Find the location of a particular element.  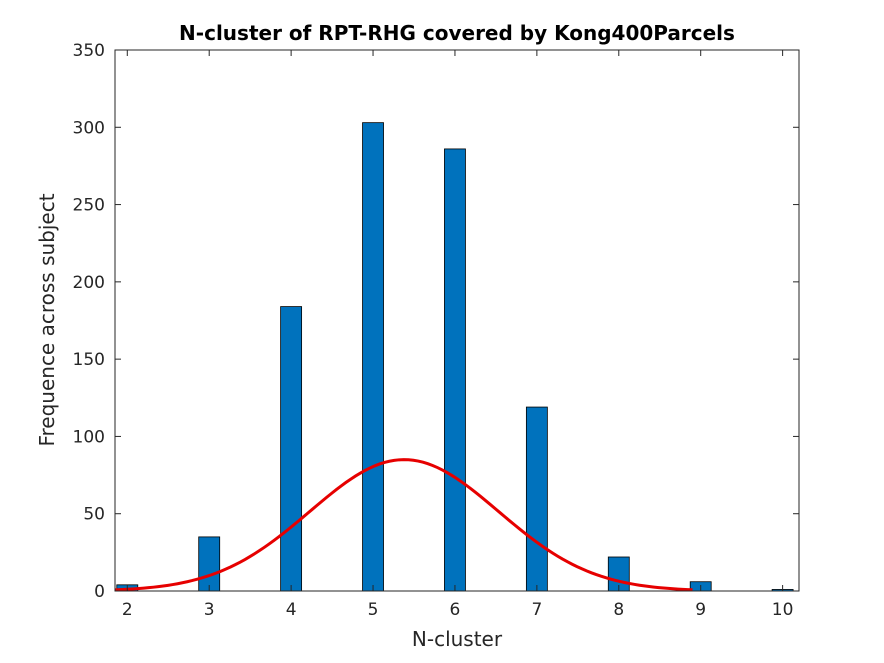

normal-fit-curve is located at coordinates (403, 525).